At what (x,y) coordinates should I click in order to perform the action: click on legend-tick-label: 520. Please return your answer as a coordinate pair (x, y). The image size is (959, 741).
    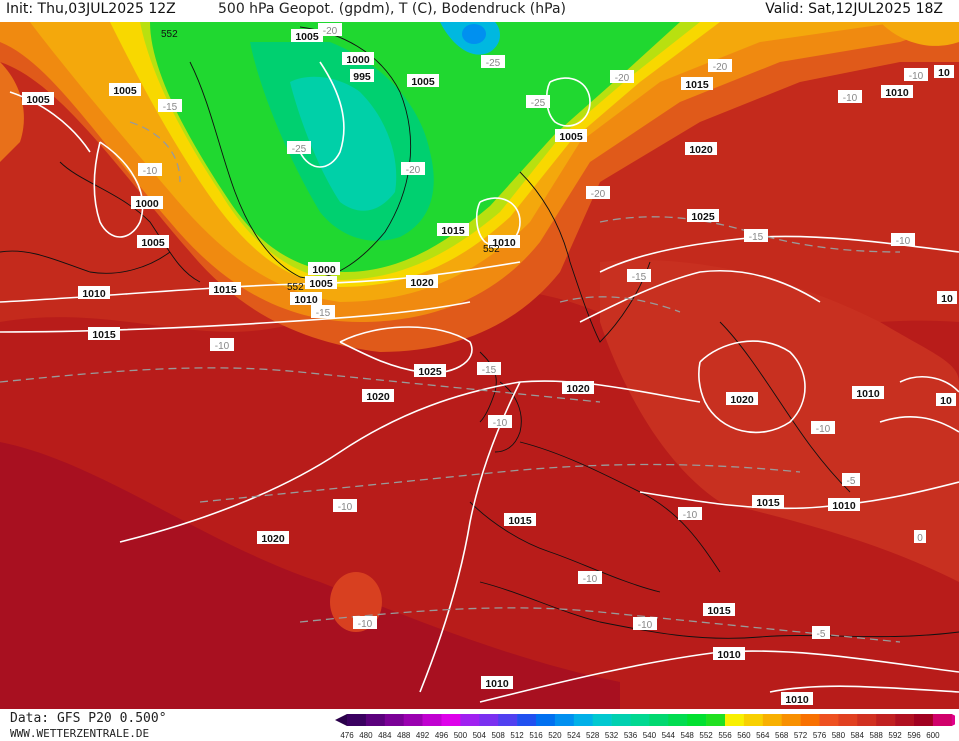
    Looking at the image, I should click on (555, 735).